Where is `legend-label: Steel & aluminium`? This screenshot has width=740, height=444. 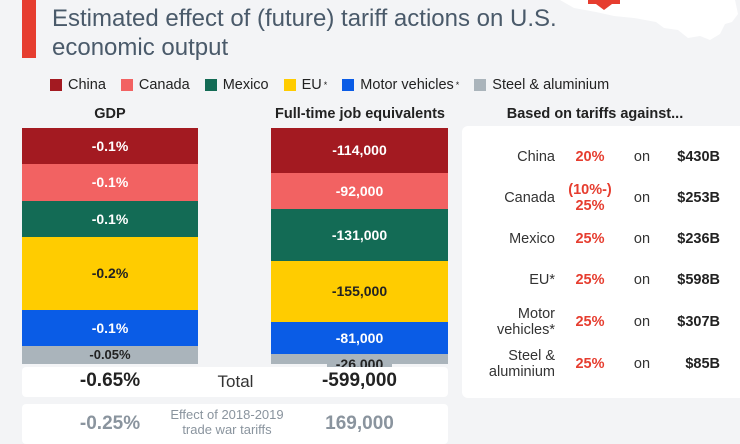
legend-label: Steel & aluminium is located at coordinates (551, 85).